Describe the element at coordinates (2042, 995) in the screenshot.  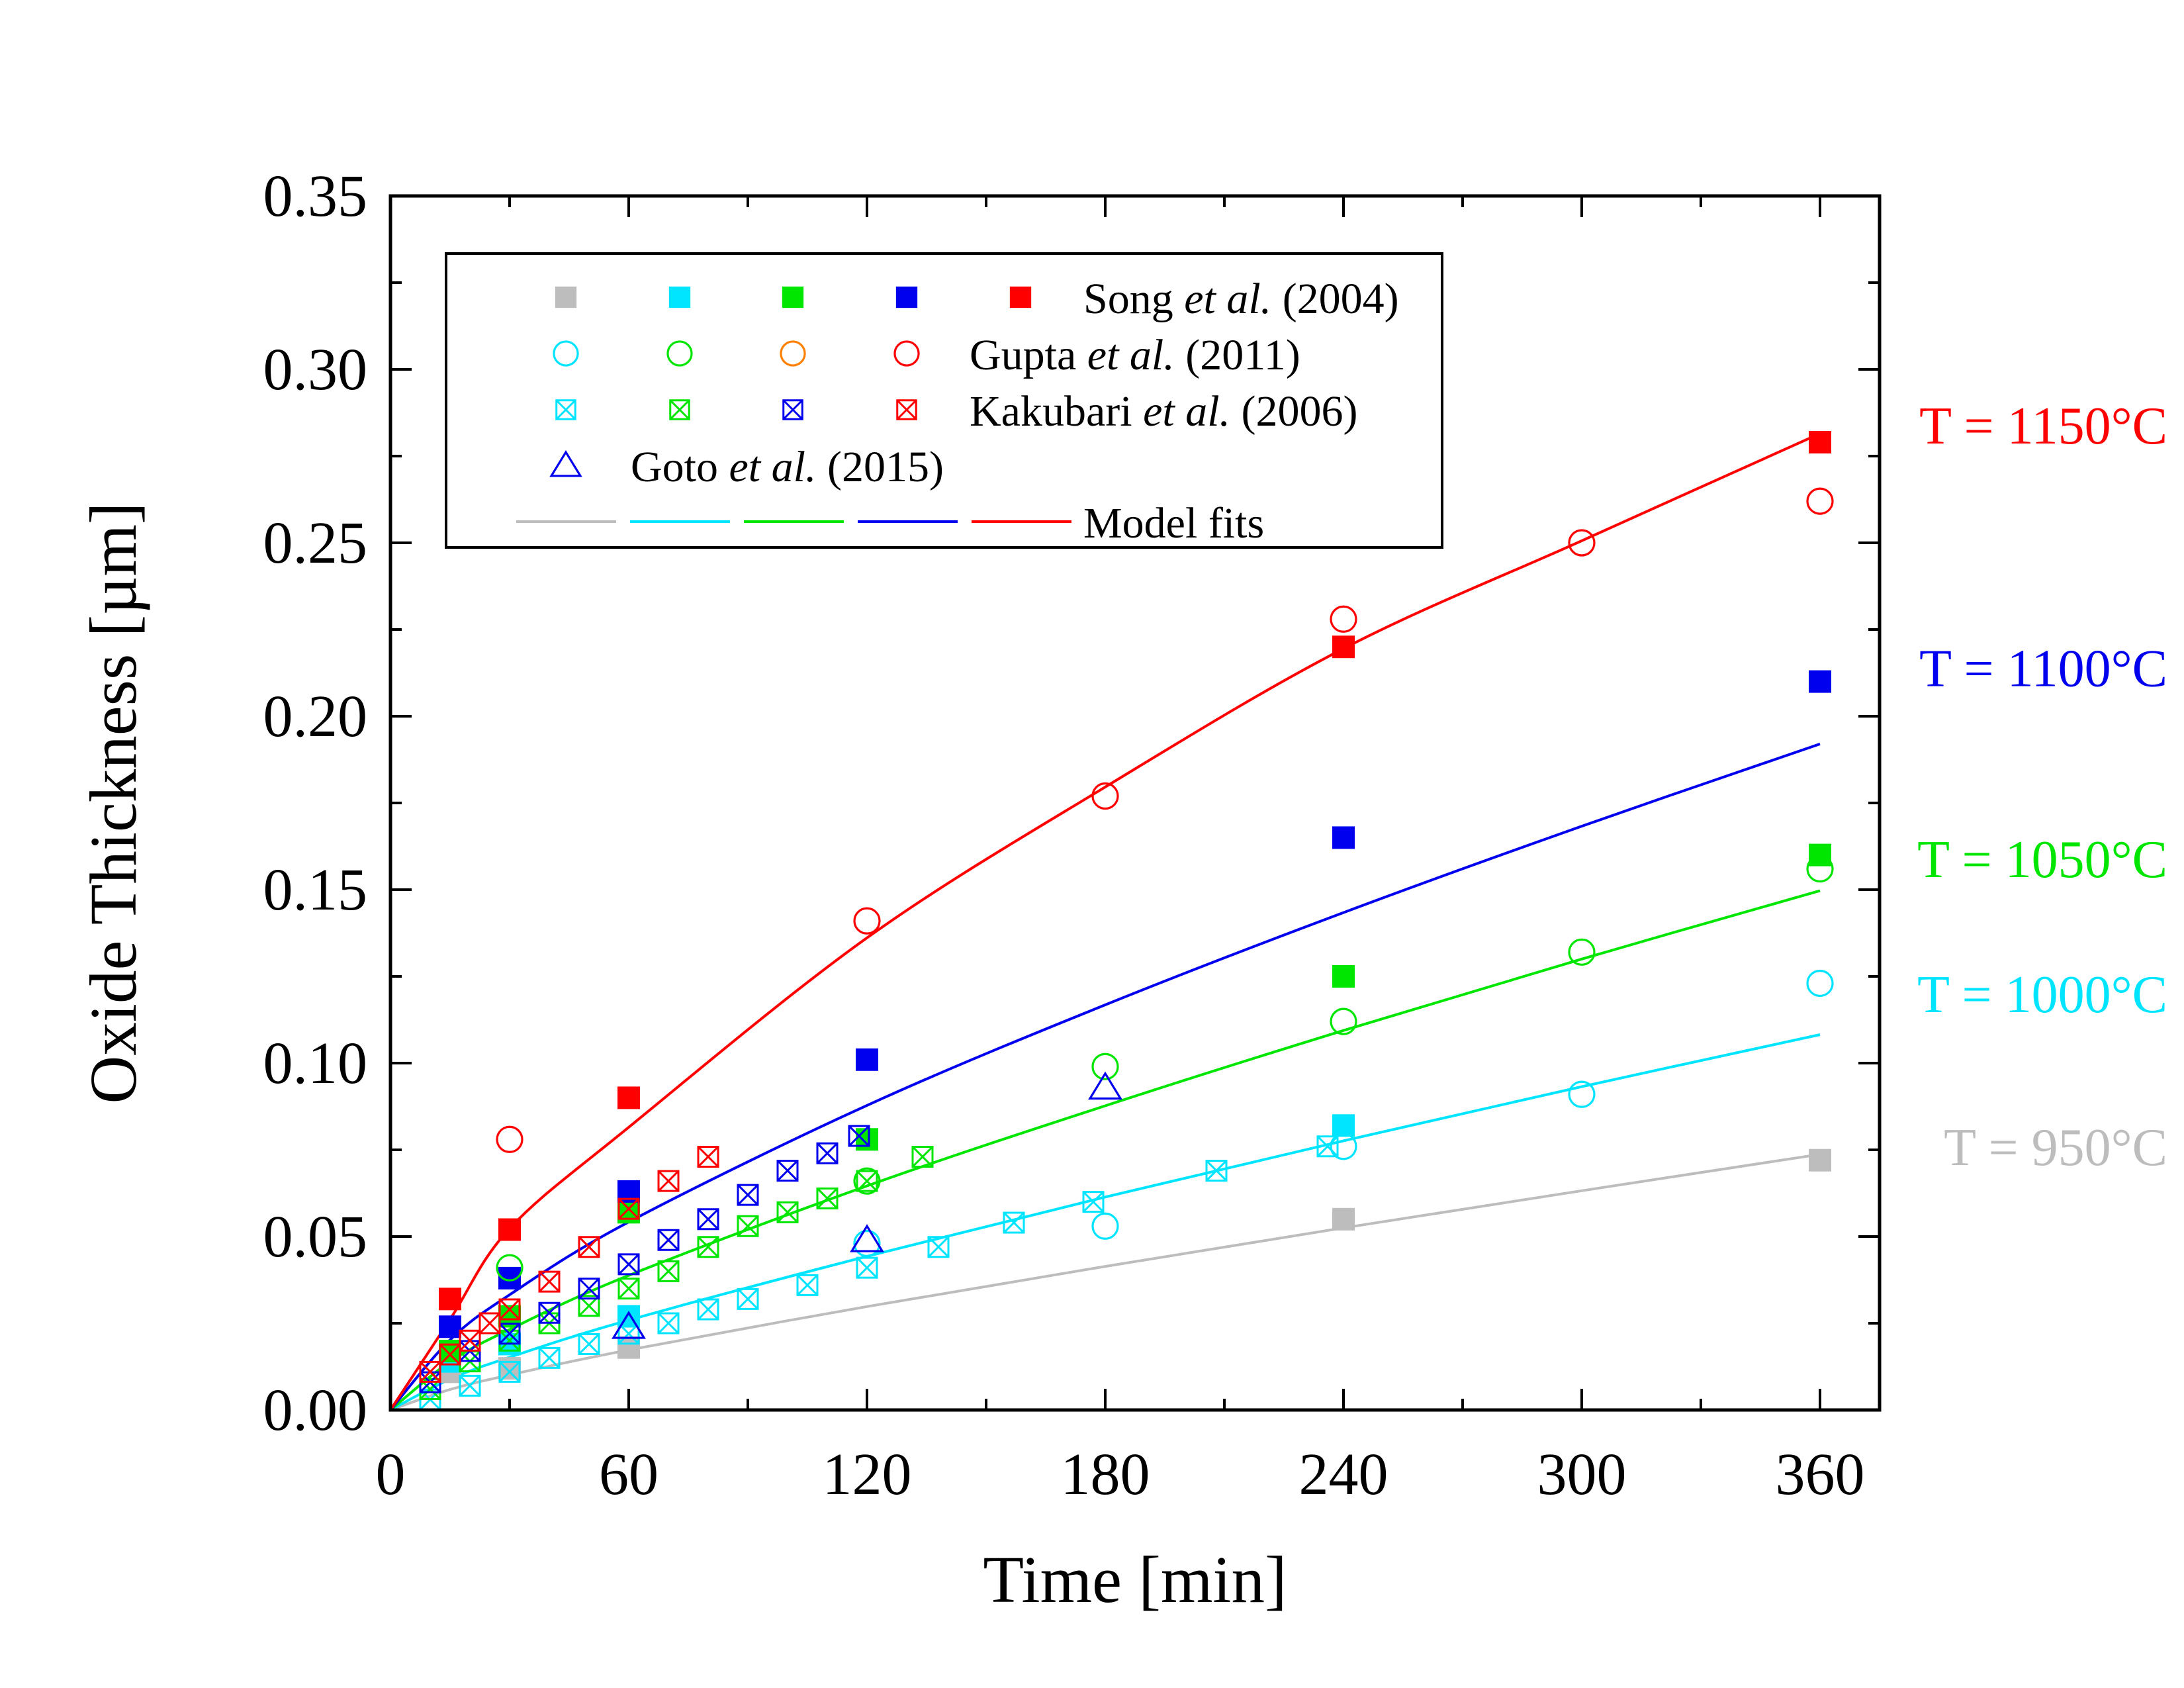
I see `temperature-label: T = 1000°C` at that location.